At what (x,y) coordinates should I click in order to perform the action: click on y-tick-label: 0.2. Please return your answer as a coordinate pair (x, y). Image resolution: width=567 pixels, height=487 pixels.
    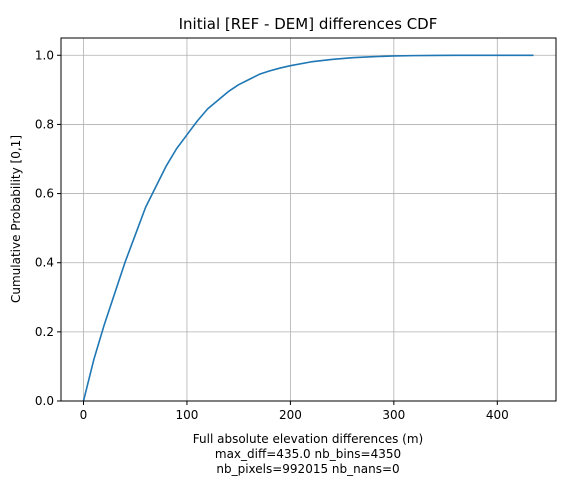
    Looking at the image, I should click on (44, 332).